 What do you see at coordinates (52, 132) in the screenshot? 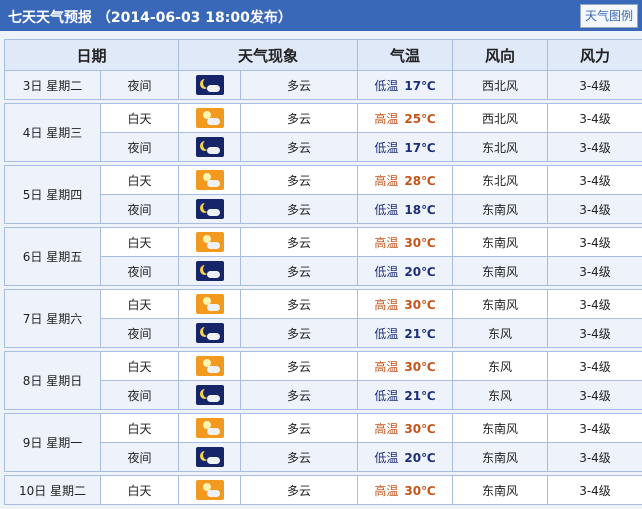
I see `date-cell: 4日 星期三` at bounding box center [52, 132].